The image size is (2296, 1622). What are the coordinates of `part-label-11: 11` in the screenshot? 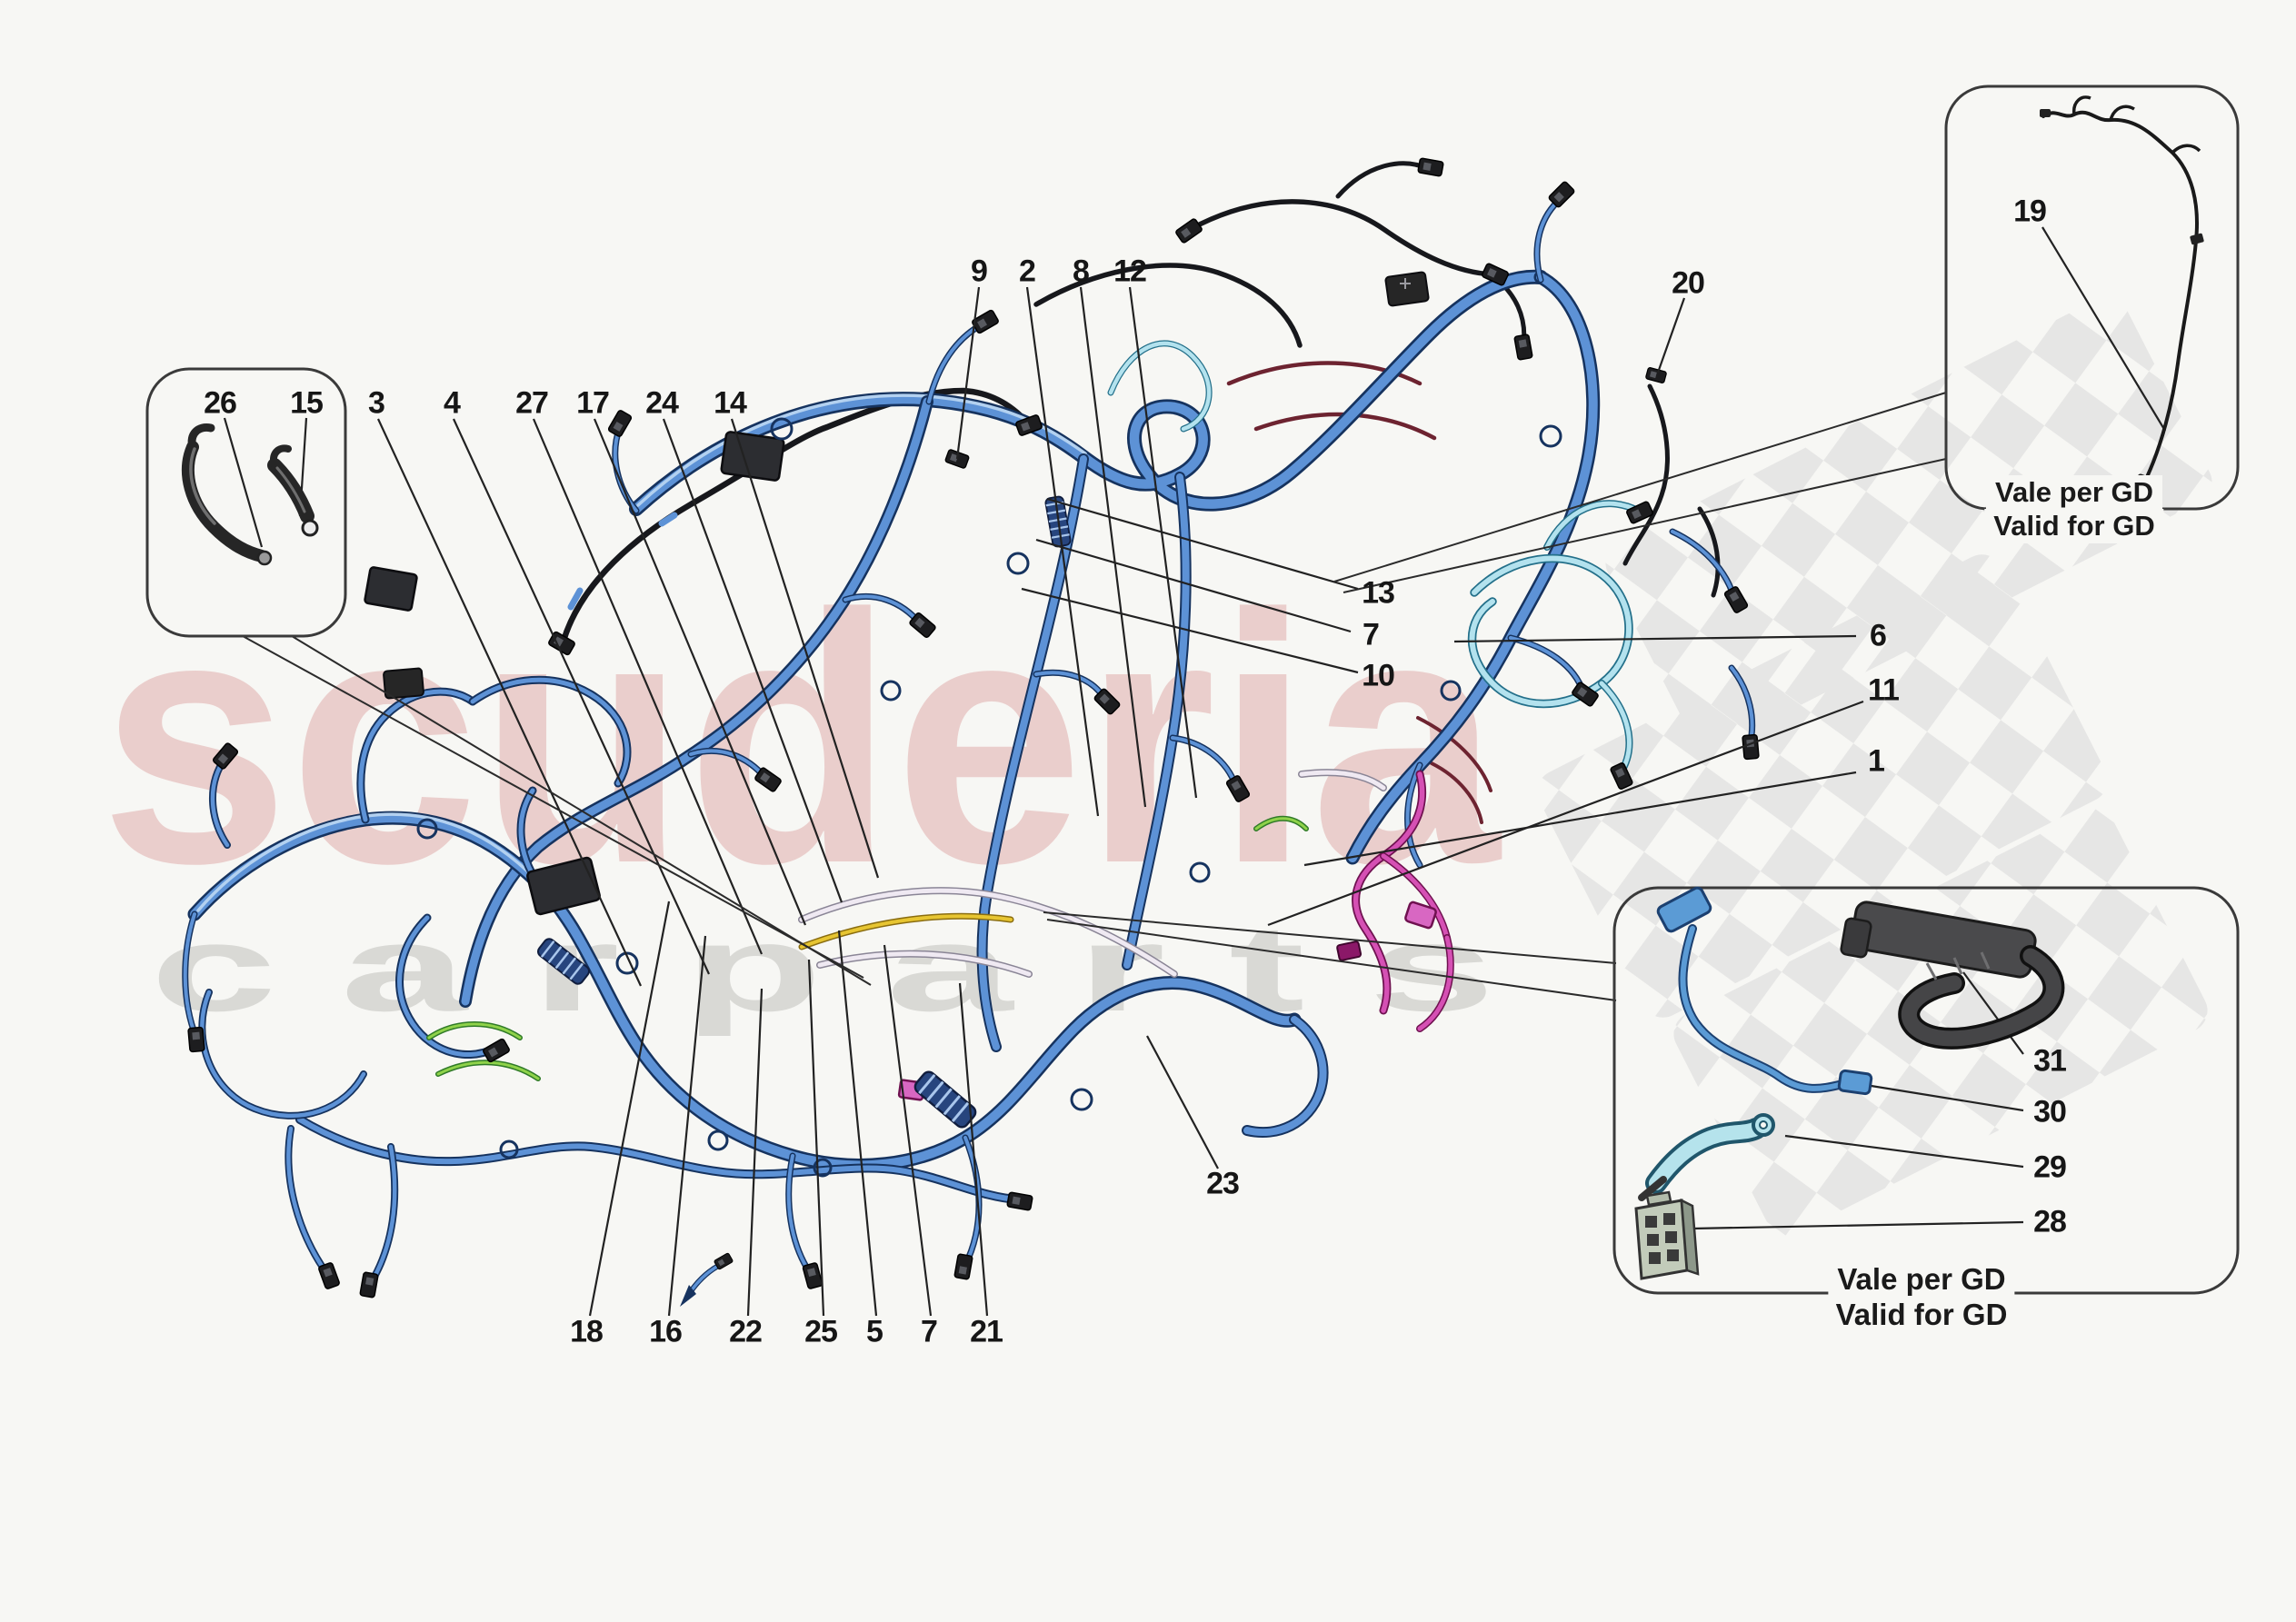 It's located at (1884, 690).